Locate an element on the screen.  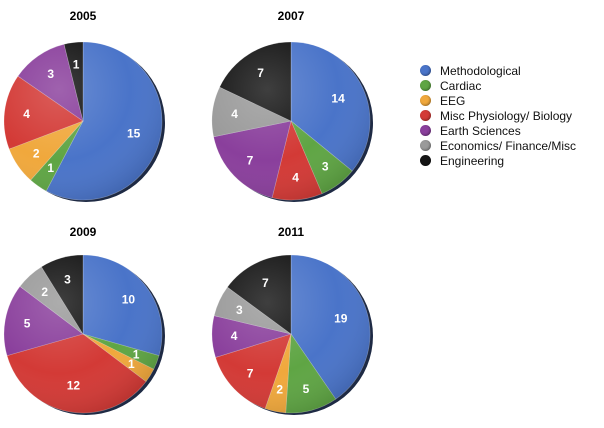
legend-label: EEG is located at coordinates (453, 100).